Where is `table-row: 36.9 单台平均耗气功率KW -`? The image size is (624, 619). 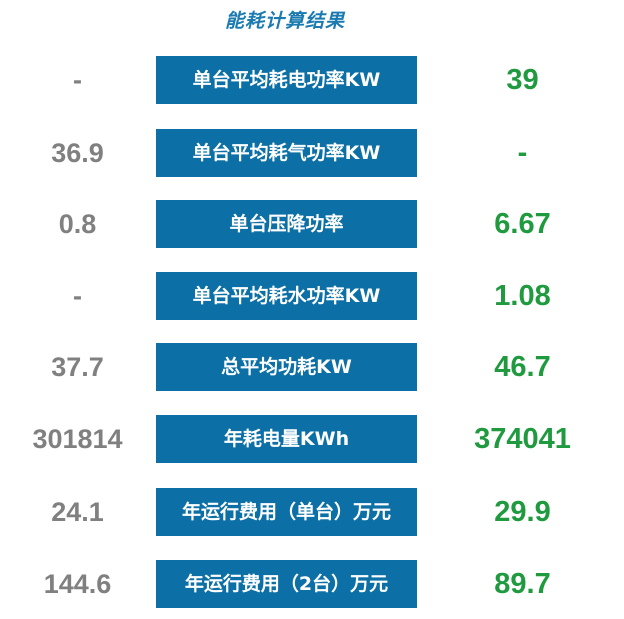
table-row: 36.9 单台平均耗气功率KW - is located at coordinates (312, 153).